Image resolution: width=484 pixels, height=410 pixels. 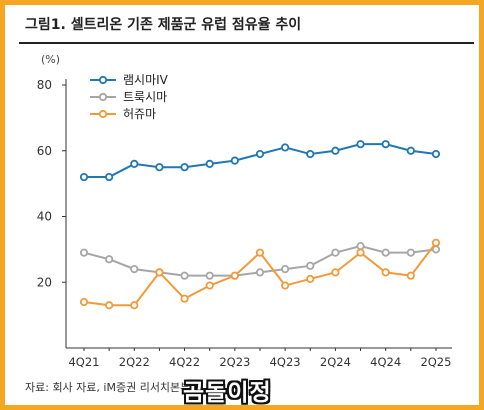 What do you see at coordinates (285, 362) in the screenshot?
I see `x-tick-label: 4Q23` at bounding box center [285, 362].